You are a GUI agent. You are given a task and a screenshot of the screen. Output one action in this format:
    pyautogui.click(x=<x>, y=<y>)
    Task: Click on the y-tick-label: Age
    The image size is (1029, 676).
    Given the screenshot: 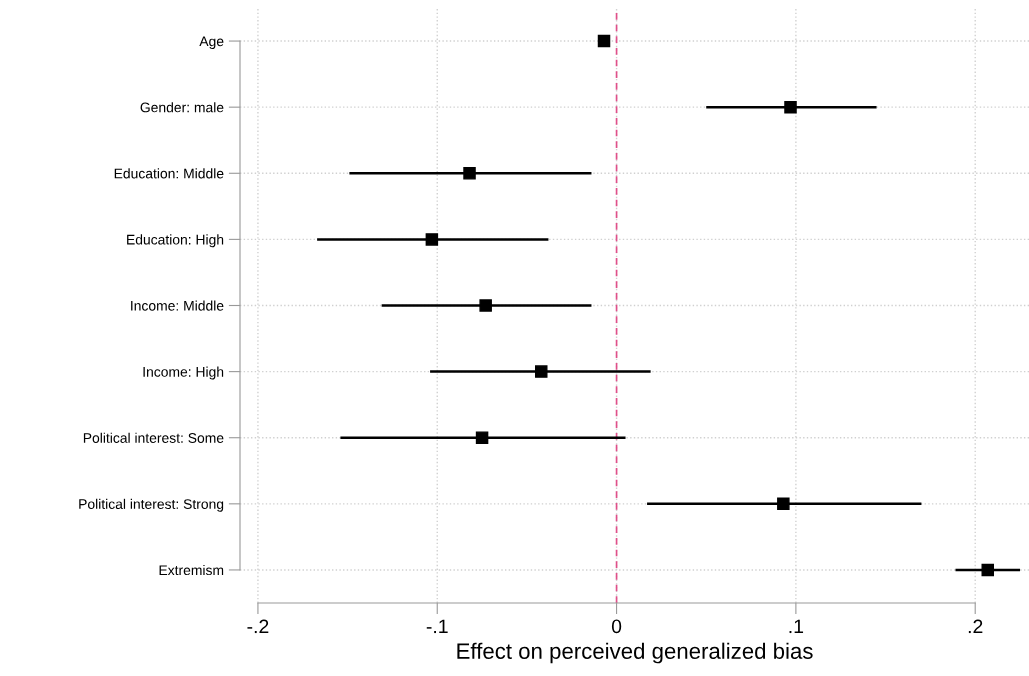 What is the action you would take?
    pyautogui.click(x=211, y=42)
    